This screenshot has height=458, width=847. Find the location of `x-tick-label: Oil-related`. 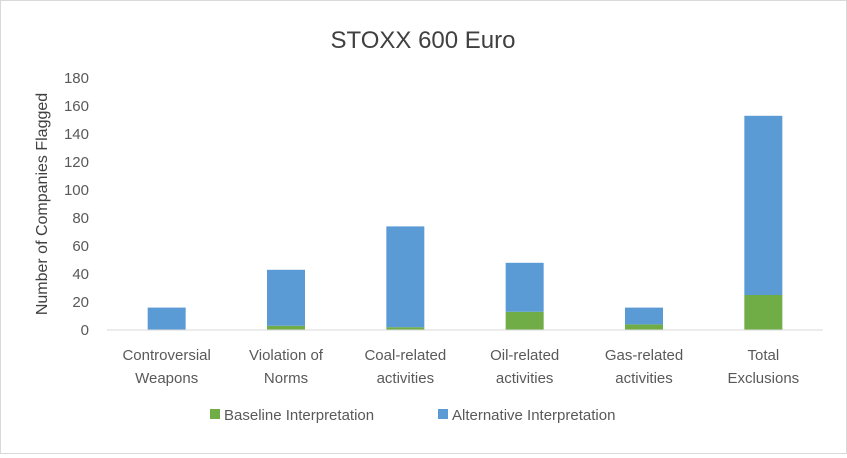

x-tick-label: Oil-related is located at coordinates (524, 355).